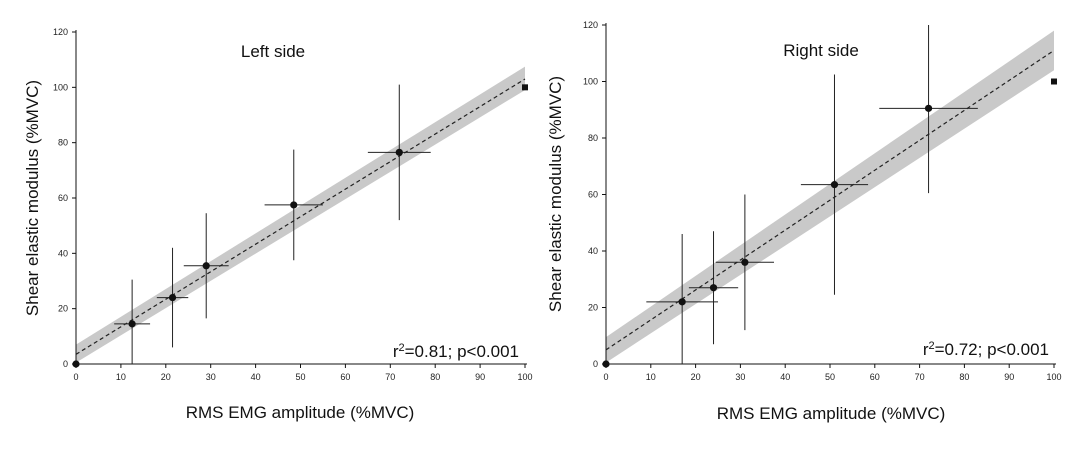  Describe the element at coordinates (525, 87) in the screenshot. I see `chart-left-data-point-square` at that location.